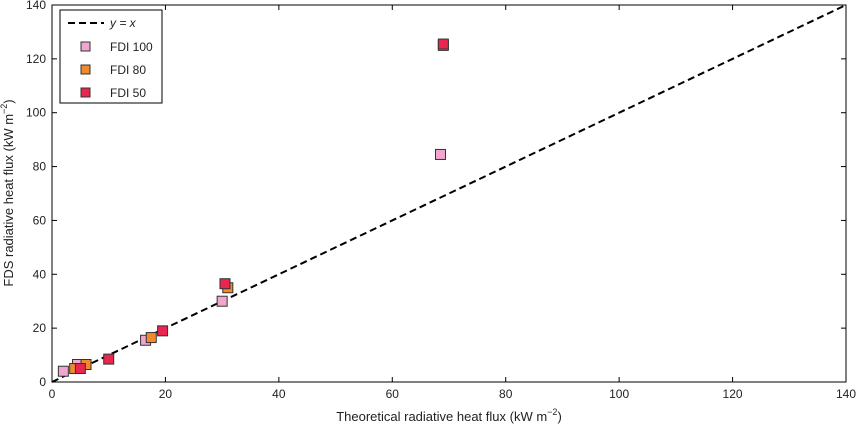 Image resolution: width=856 pixels, height=426 pixels. Describe the element at coordinates (449, 415) in the screenshot. I see `x-axis-label: Theoretical radiative heat flux (kW m−2)` at that location.